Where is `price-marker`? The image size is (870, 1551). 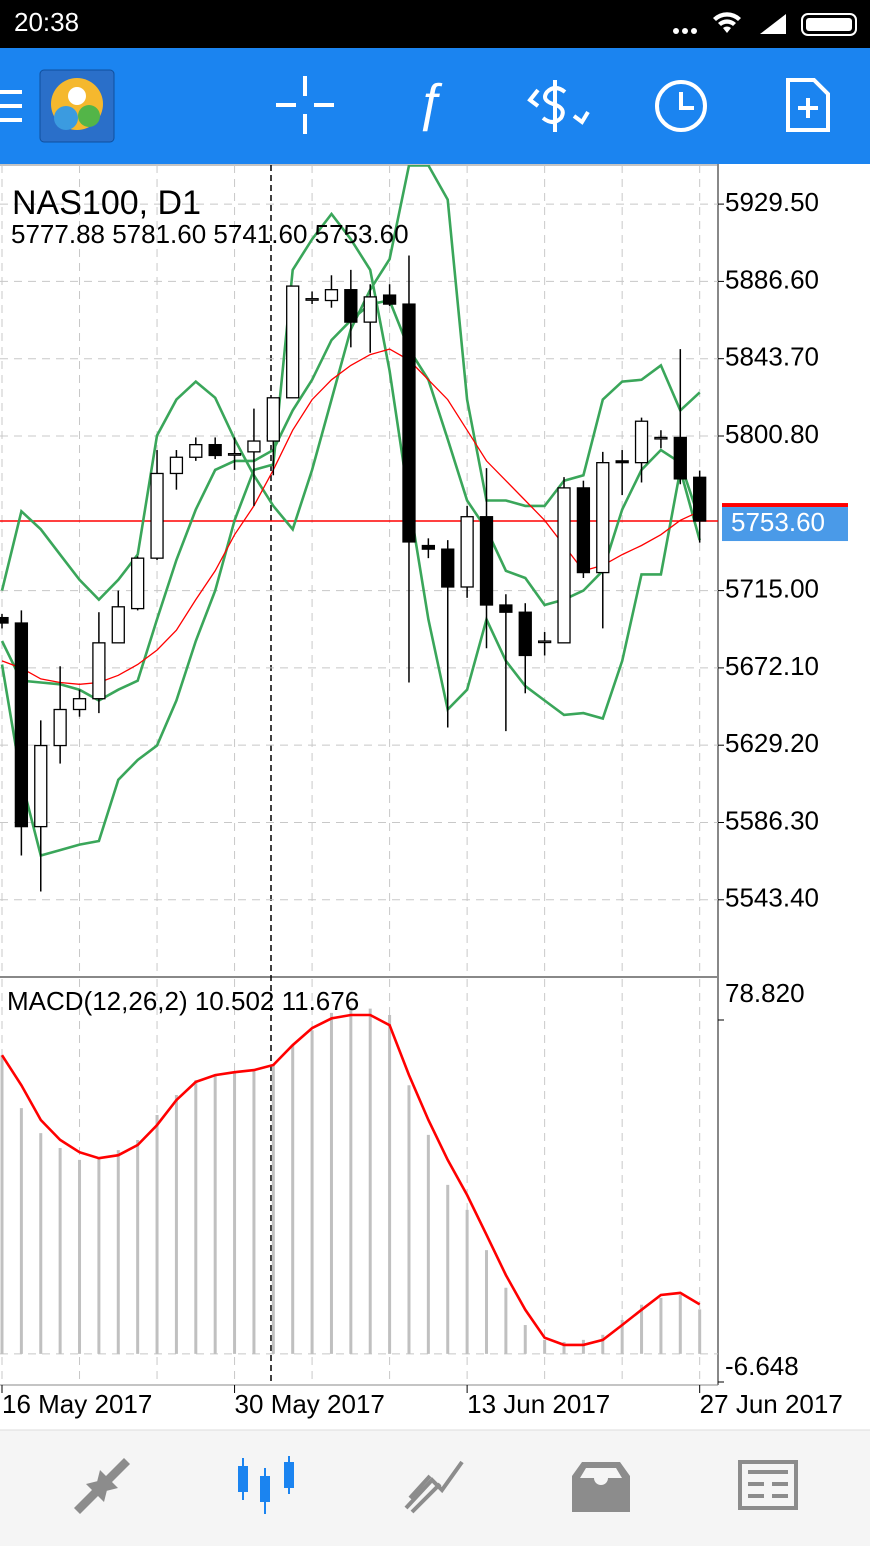
price-marker is located at coordinates (785, 505).